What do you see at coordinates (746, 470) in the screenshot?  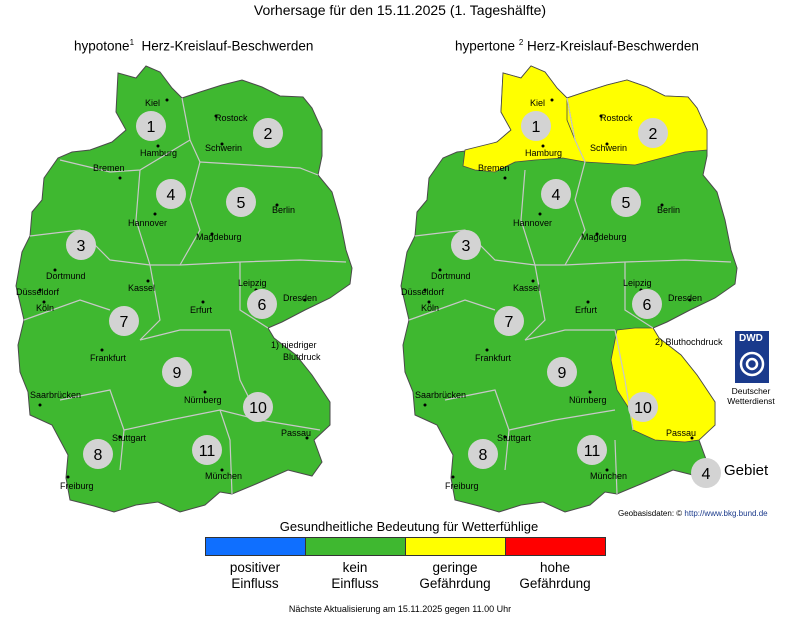 I see `gebiet-legend-label: Gebiet` at bounding box center [746, 470].